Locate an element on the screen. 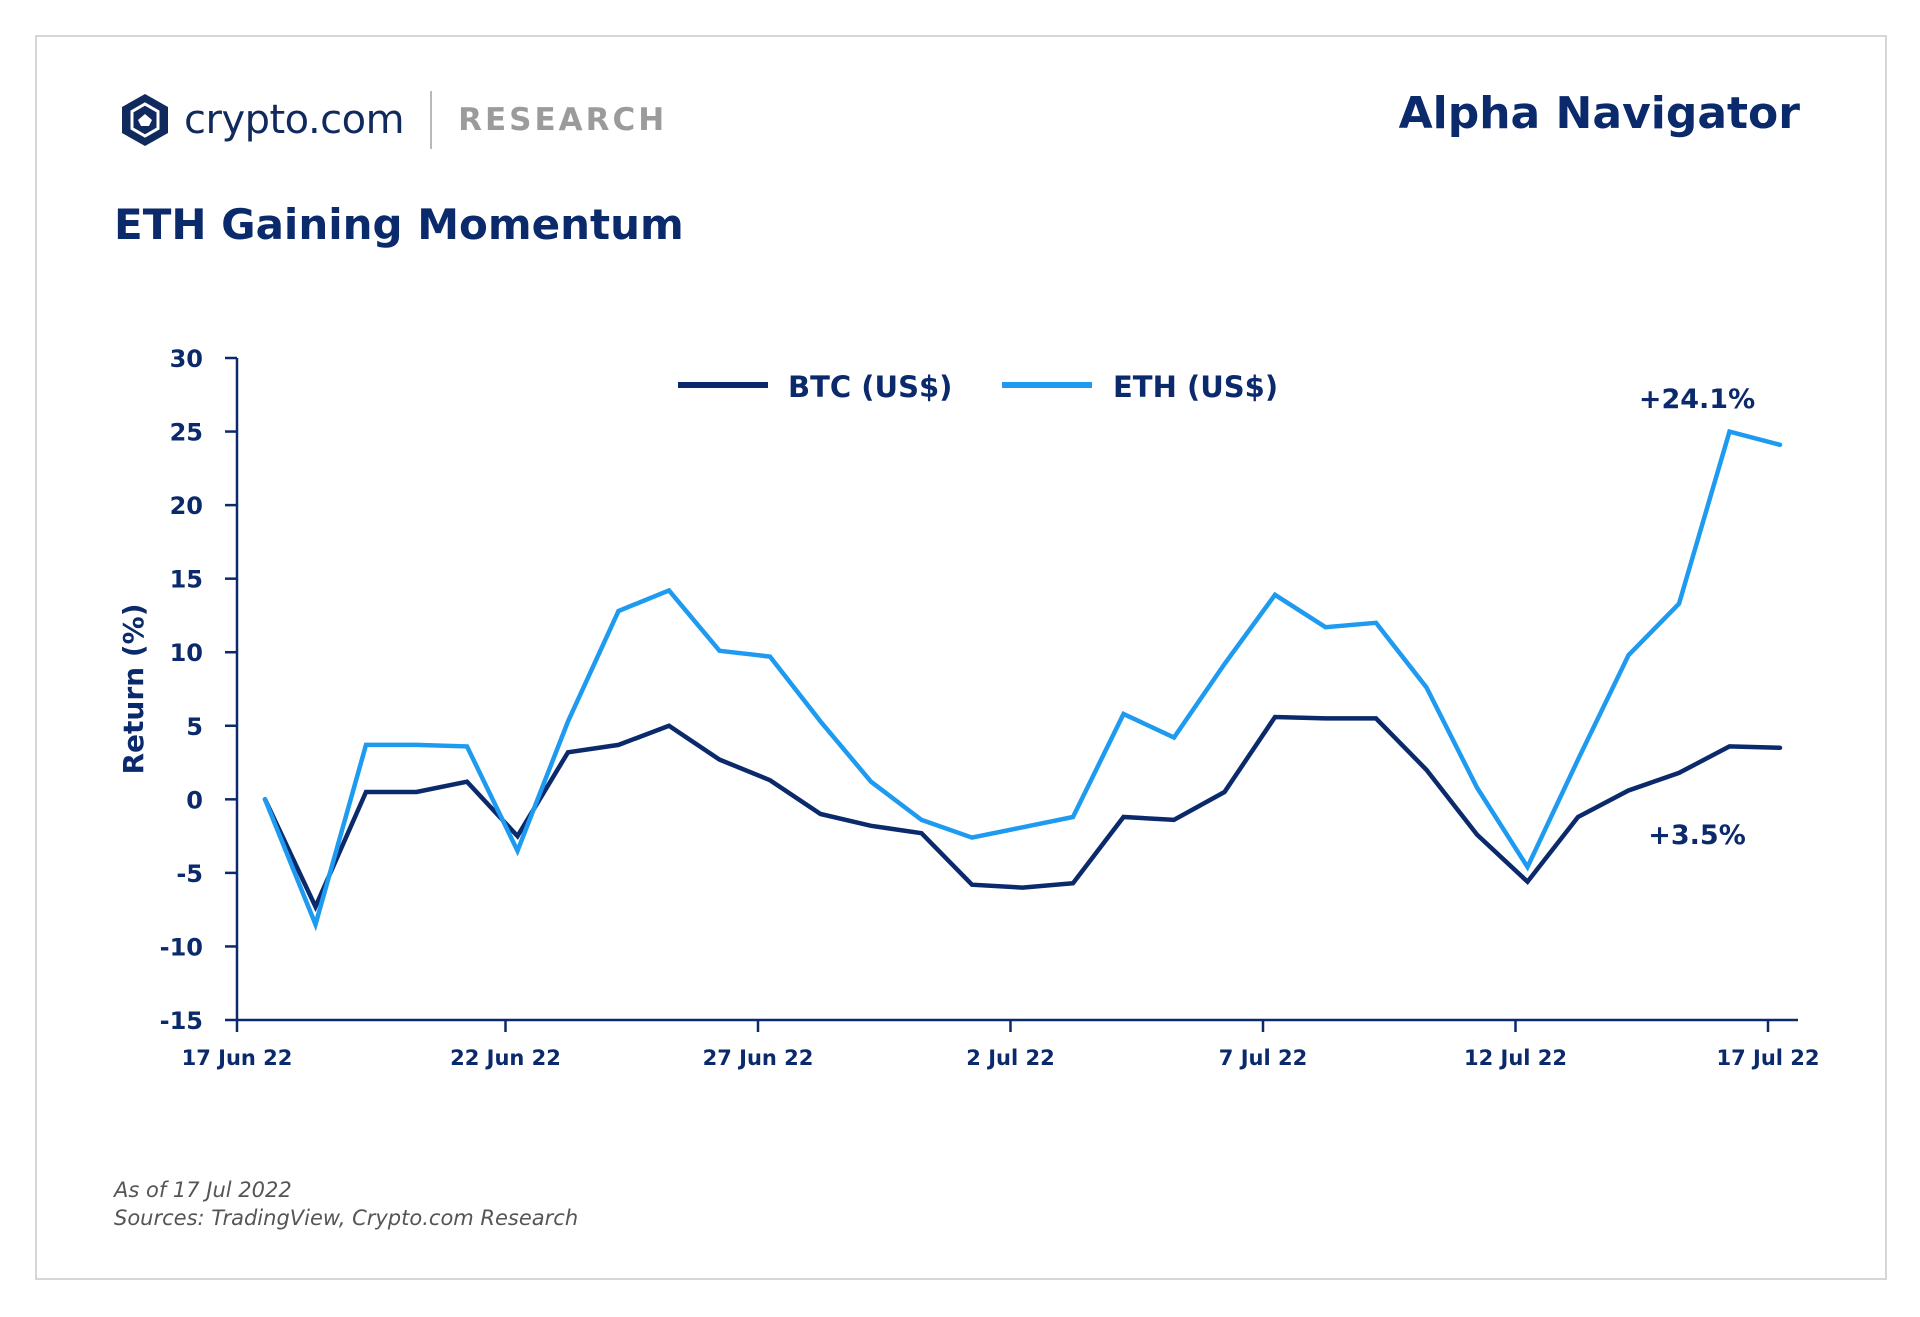 The height and width of the screenshot is (1317, 1920). chart-title: ETH Gaining Momentum is located at coordinates (399, 224).